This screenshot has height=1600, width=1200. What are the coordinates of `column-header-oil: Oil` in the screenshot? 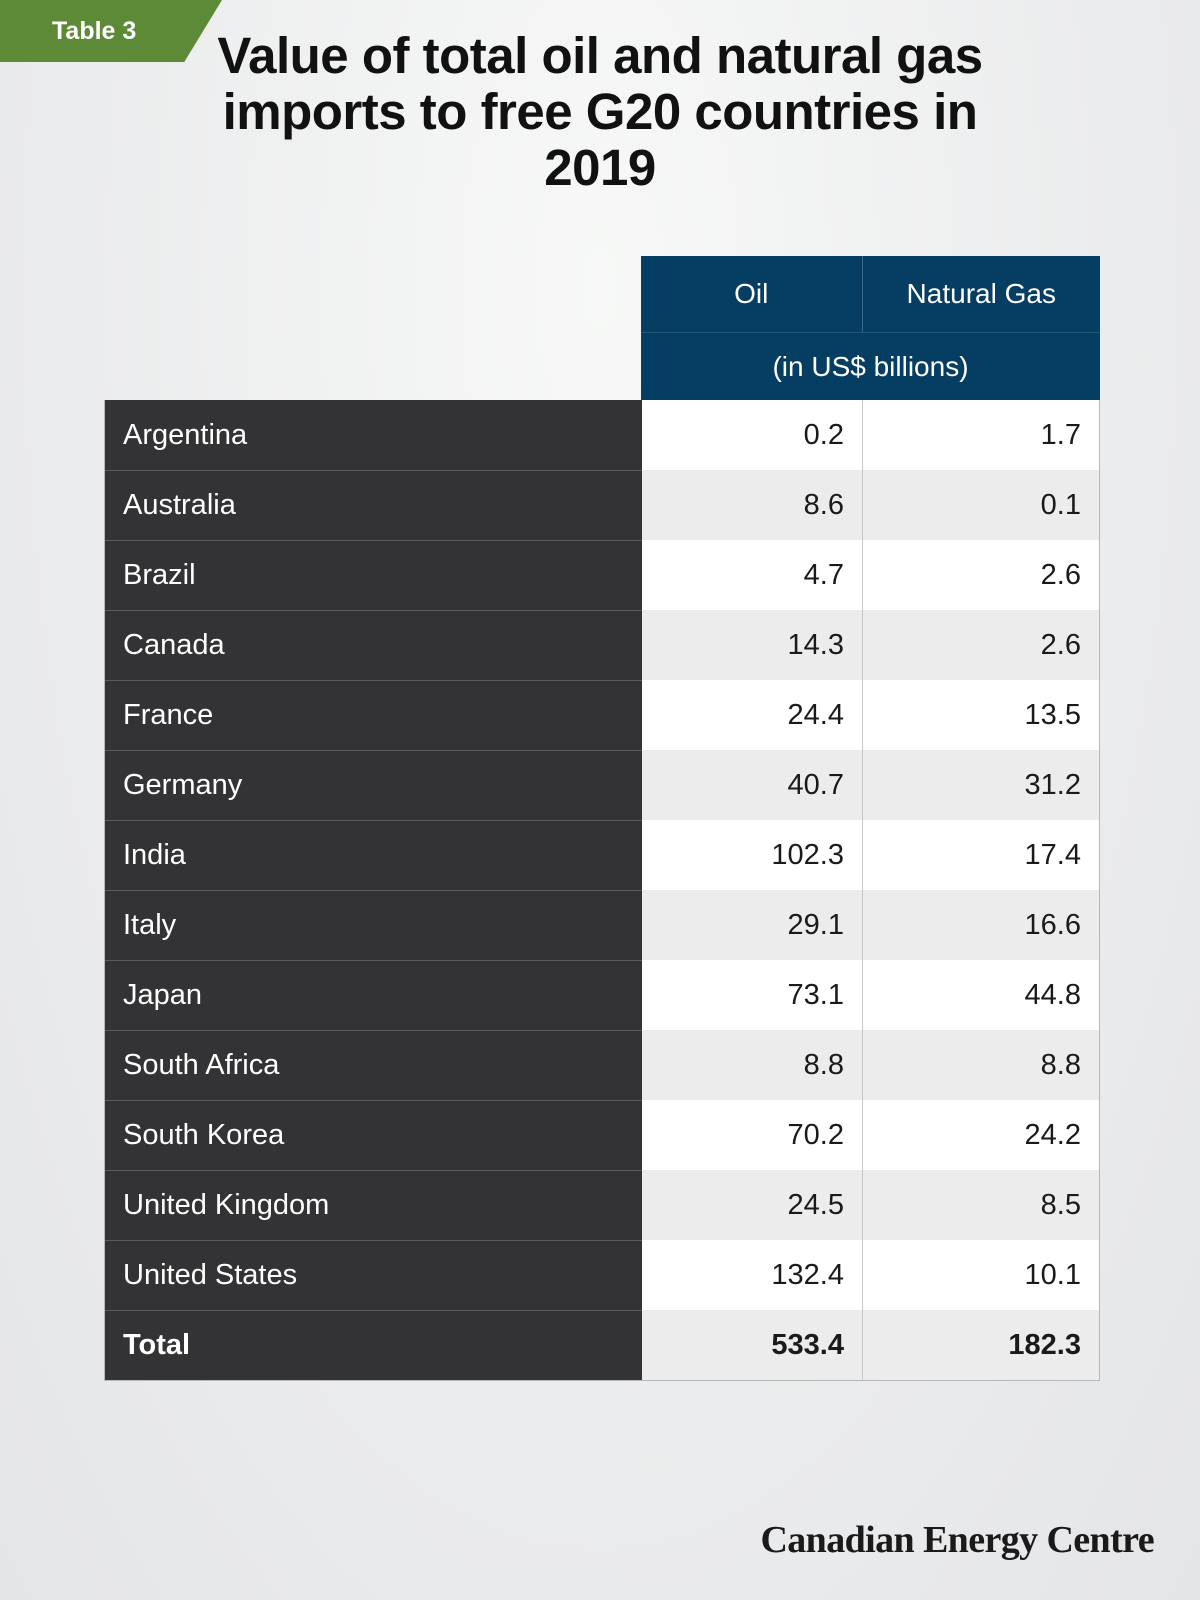 It's located at (752, 294).